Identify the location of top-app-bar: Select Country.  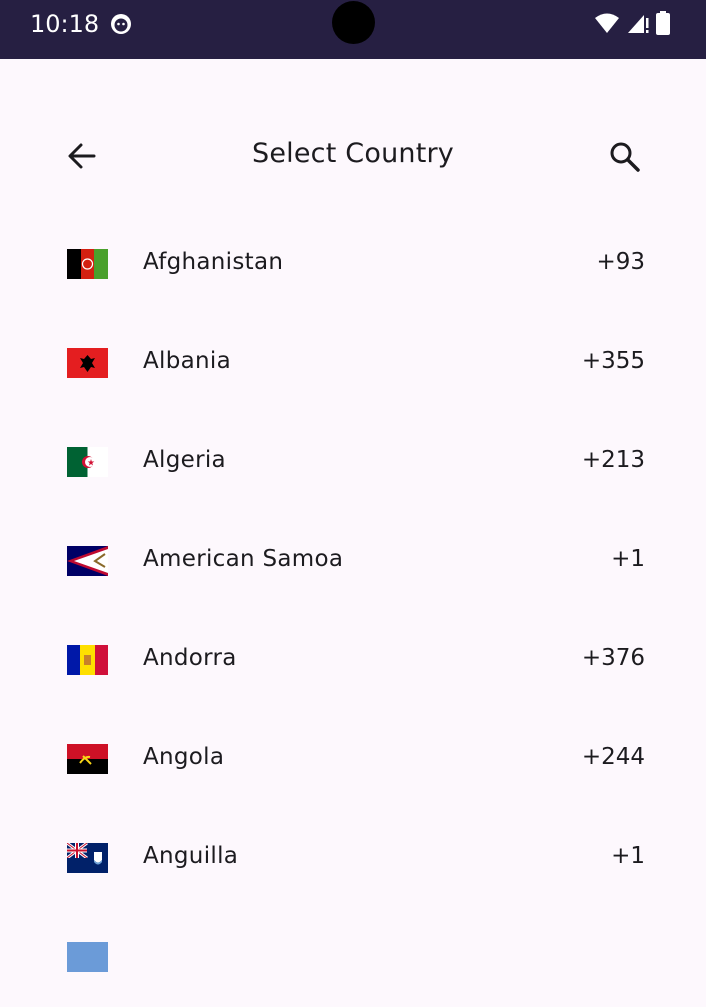
(353, 158).